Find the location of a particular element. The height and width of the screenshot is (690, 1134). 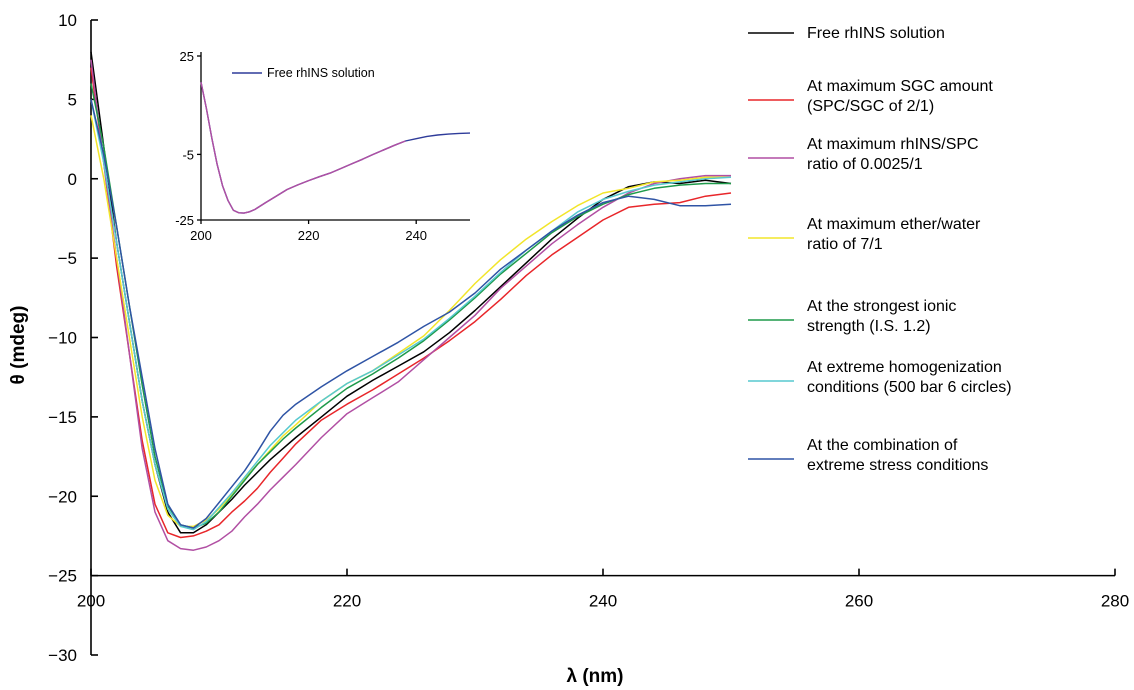

legend-label: ratio of 0.0025/1 is located at coordinates (865, 164).